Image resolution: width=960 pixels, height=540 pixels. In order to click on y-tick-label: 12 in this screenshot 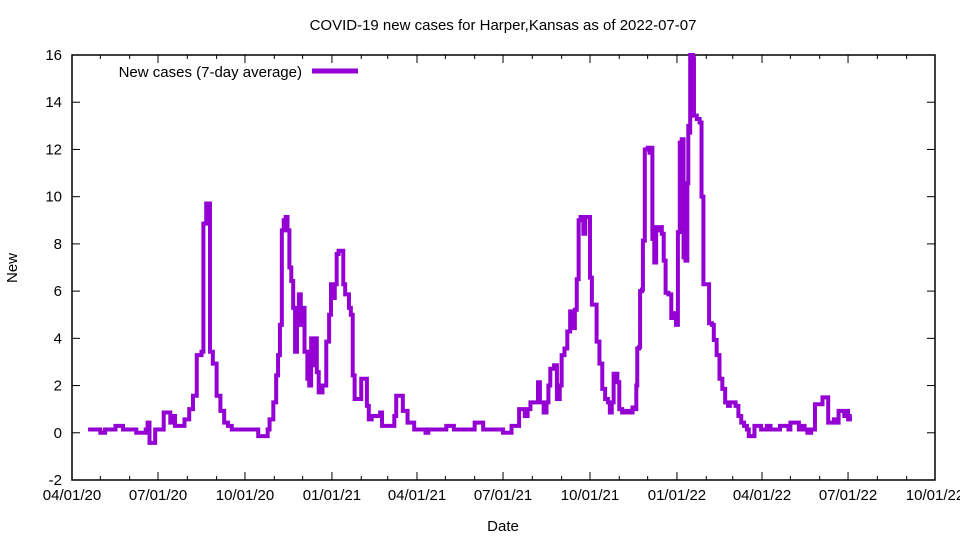, I will do `click(53, 149)`.